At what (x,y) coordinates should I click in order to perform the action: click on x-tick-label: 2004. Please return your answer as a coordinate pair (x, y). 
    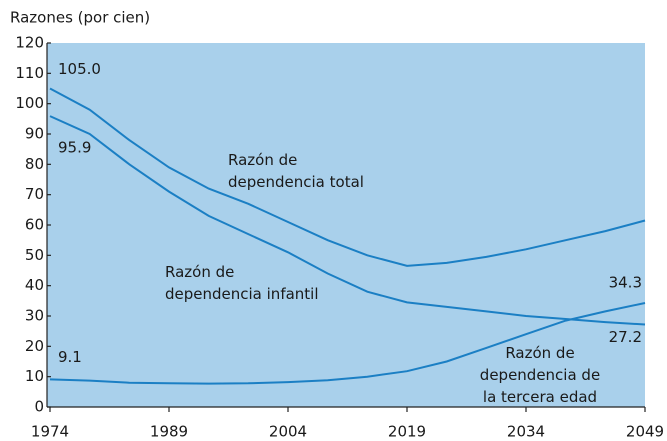
    Looking at the image, I should click on (288, 432).